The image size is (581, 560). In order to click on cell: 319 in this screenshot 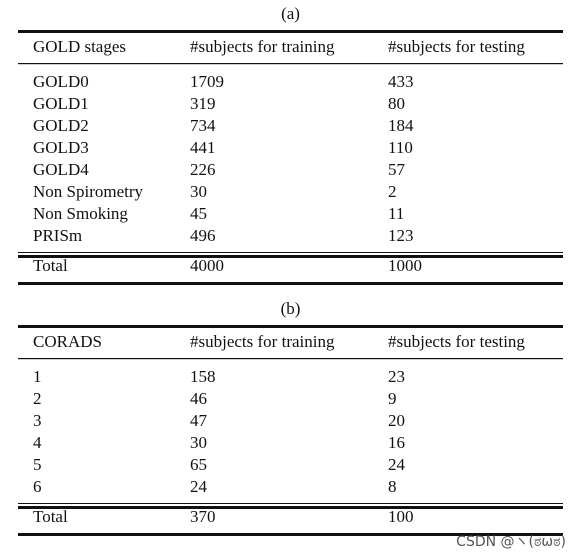, I will do `click(203, 103)`.